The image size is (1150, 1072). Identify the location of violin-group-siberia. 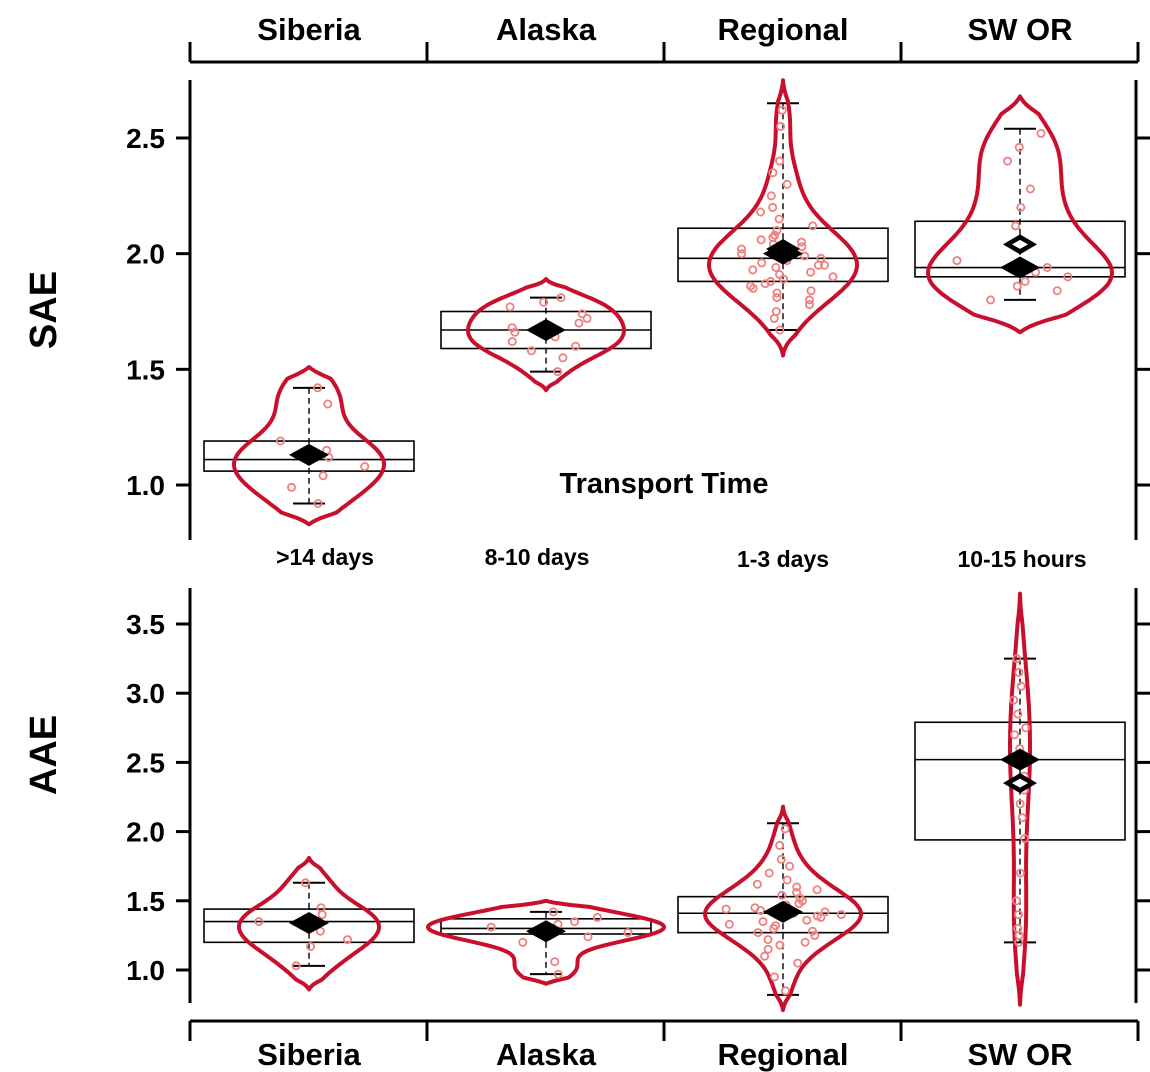
(309, 923).